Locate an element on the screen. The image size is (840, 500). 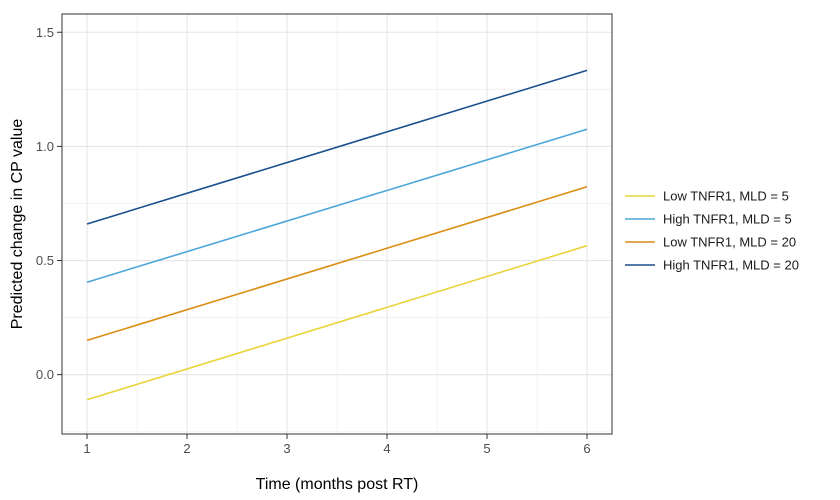
x-tick-label: 6 is located at coordinates (586, 448).